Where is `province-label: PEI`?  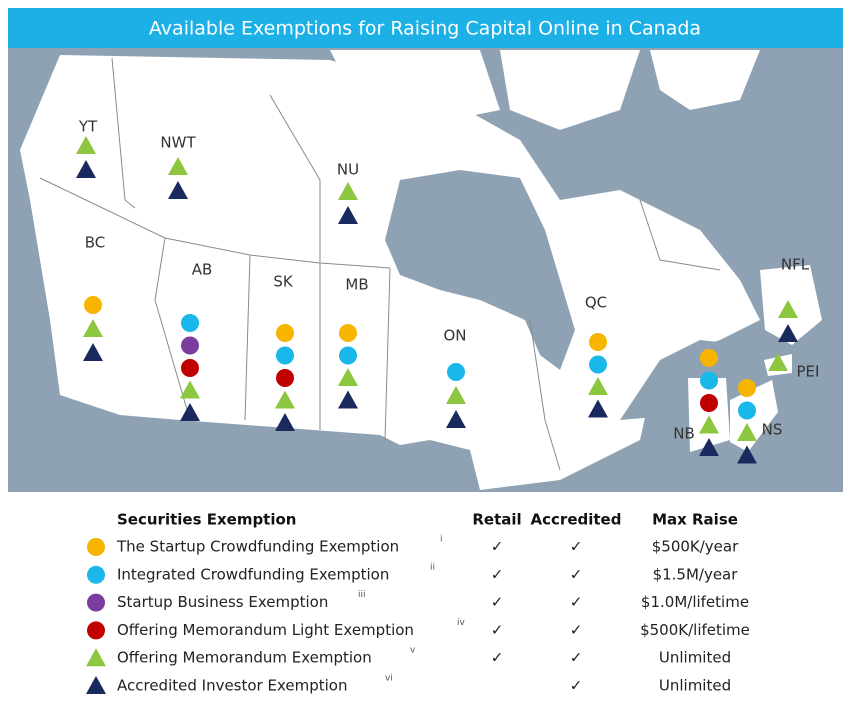
province-label: PEI is located at coordinates (808, 372).